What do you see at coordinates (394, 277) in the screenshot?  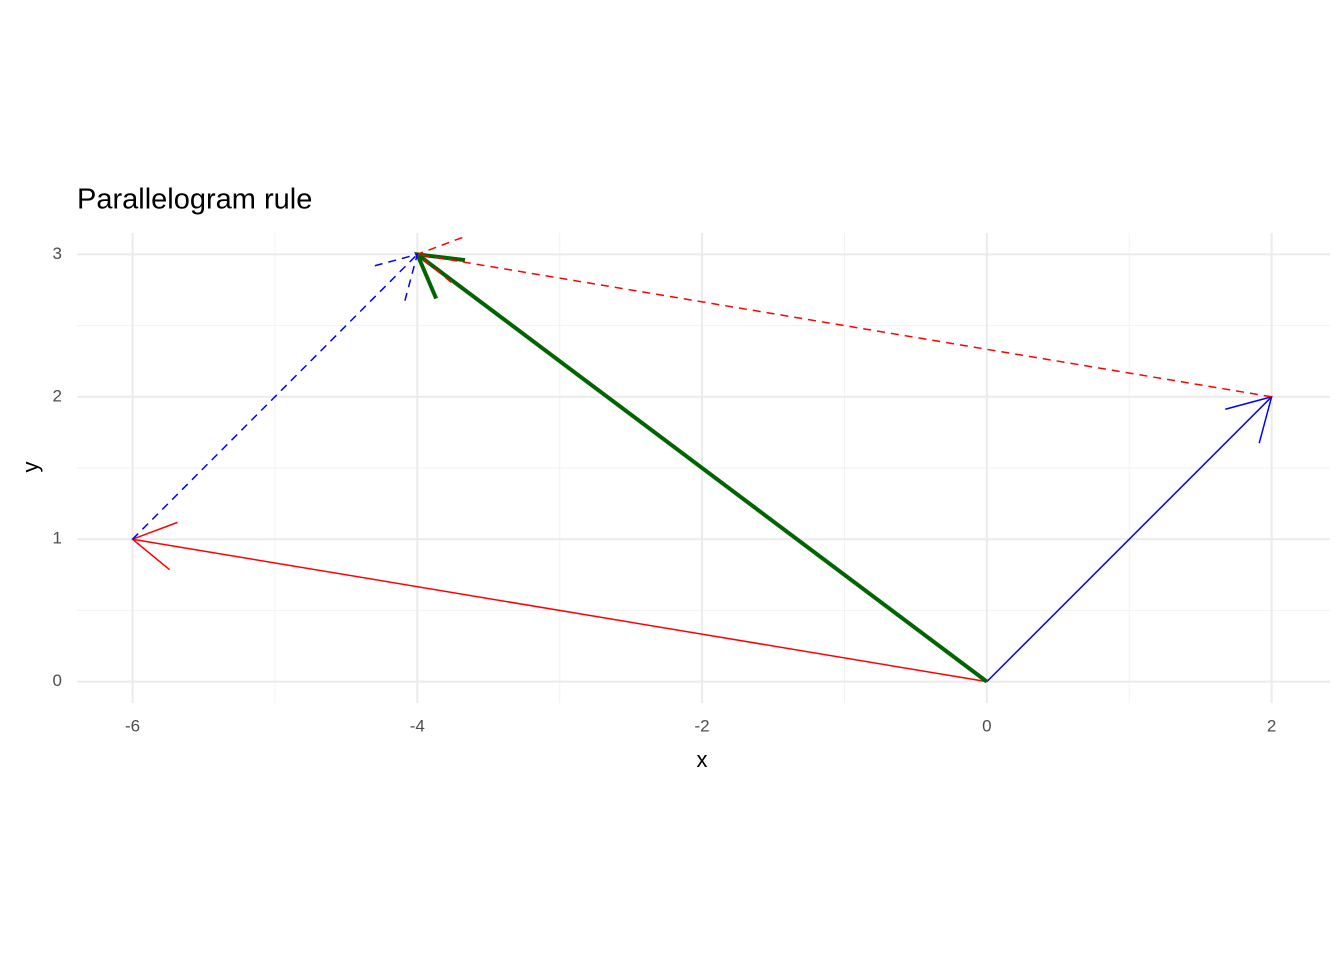 I see `arrow-head` at bounding box center [394, 277].